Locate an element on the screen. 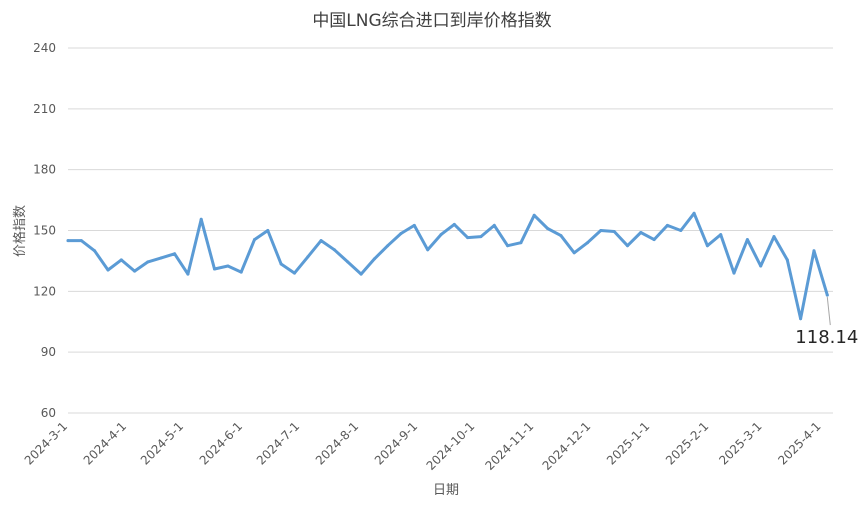 The image size is (865, 506). data-label: 118.14 is located at coordinates (826, 337).